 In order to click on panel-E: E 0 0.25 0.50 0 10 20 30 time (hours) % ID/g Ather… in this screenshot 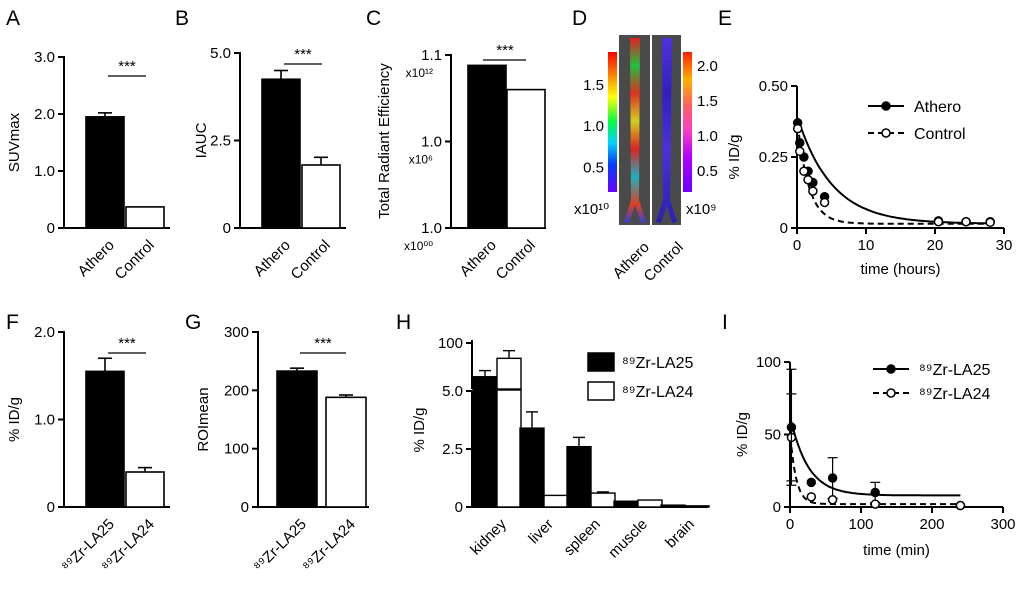, I will do `click(865, 142)`.